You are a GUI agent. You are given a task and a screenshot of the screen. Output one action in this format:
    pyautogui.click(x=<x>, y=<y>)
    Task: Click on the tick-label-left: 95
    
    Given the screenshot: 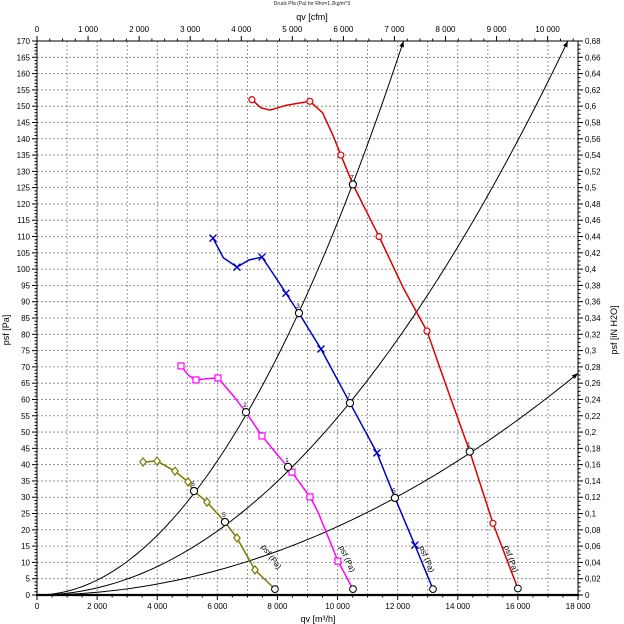 What is the action you would take?
    pyautogui.click(x=25, y=285)
    